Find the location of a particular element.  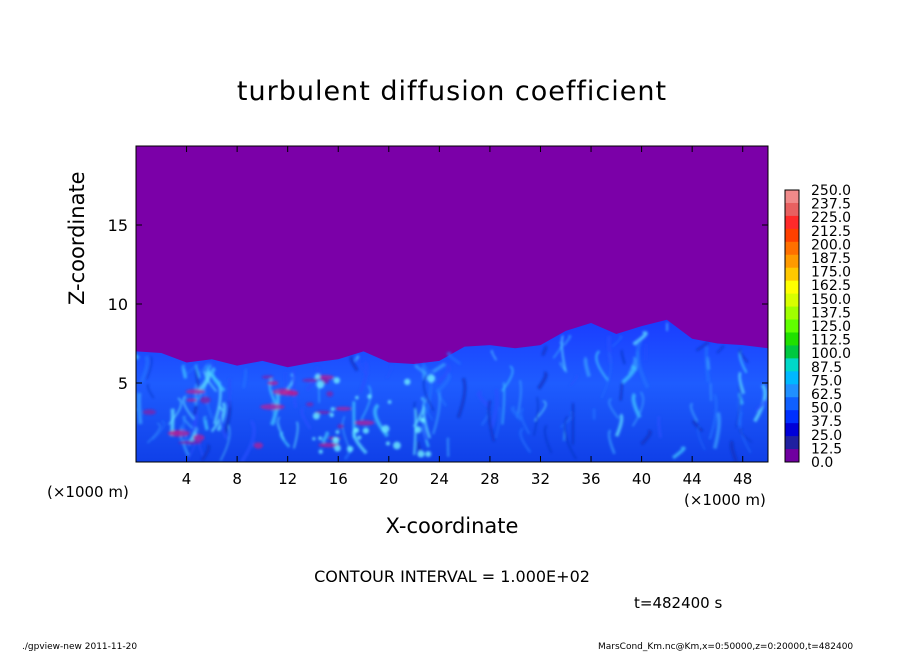

x-tick-label: 16 is located at coordinates (338, 479).